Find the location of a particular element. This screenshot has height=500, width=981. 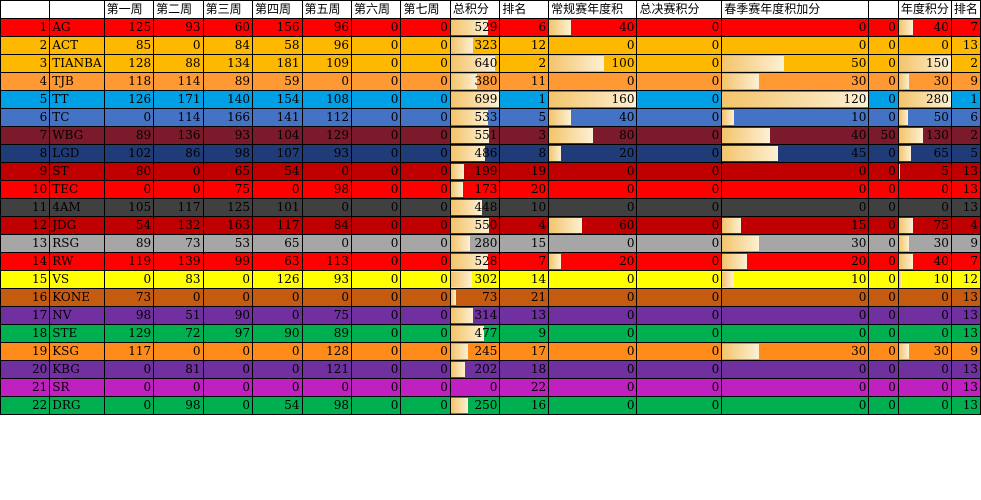

score-cell: 40 is located at coordinates (924, 261).